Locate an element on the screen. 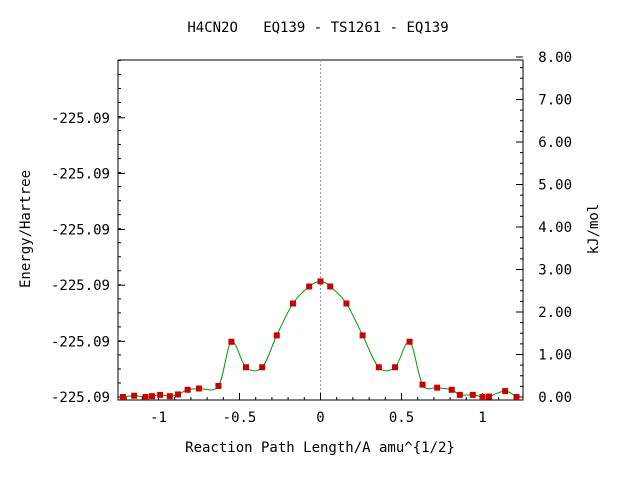  y2-tick-label: 8.00 is located at coordinates (555, 58).